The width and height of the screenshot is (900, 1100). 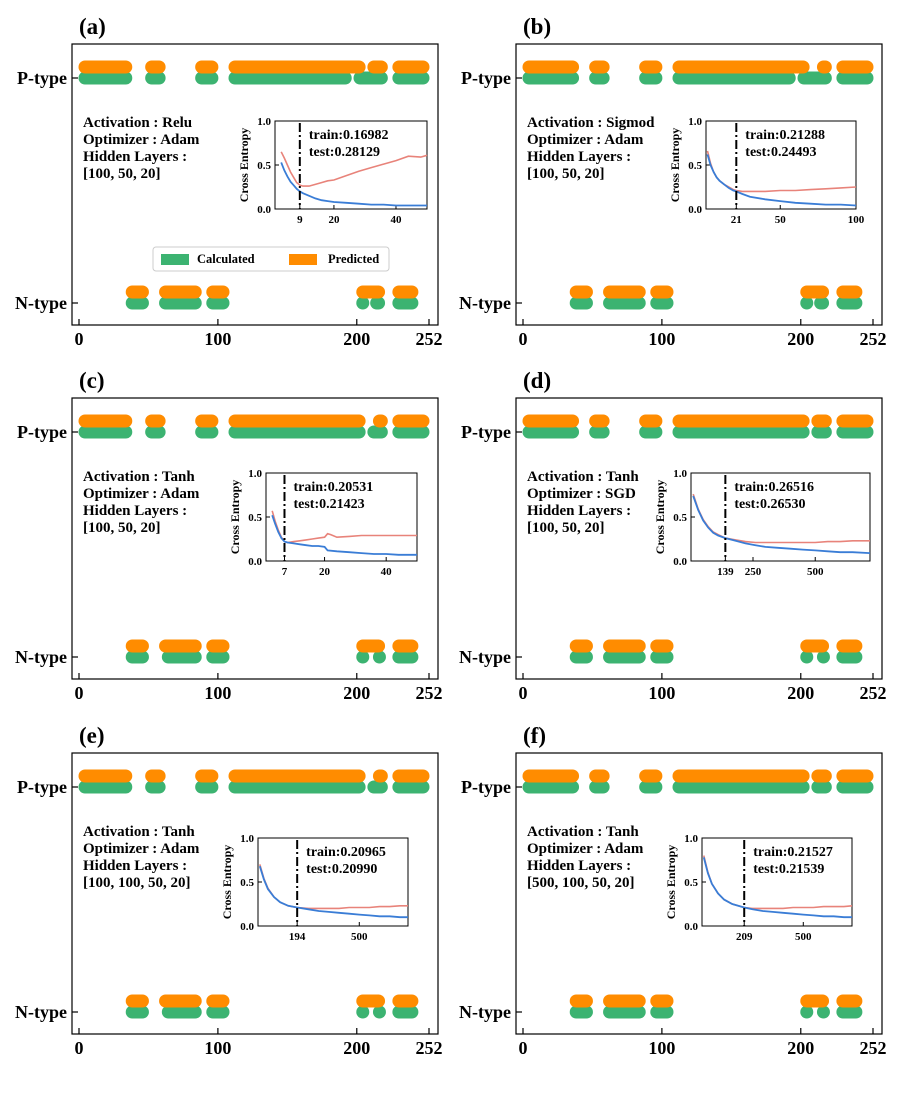 What do you see at coordinates (353, 259) in the screenshot?
I see `legend-label-predicted: Predicted` at bounding box center [353, 259].